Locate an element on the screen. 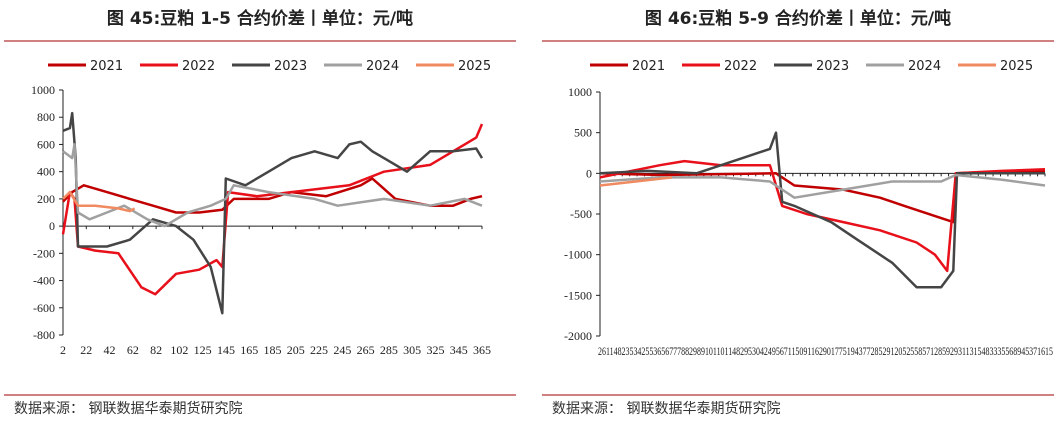  series-line-2022 is located at coordinates (822, 216).